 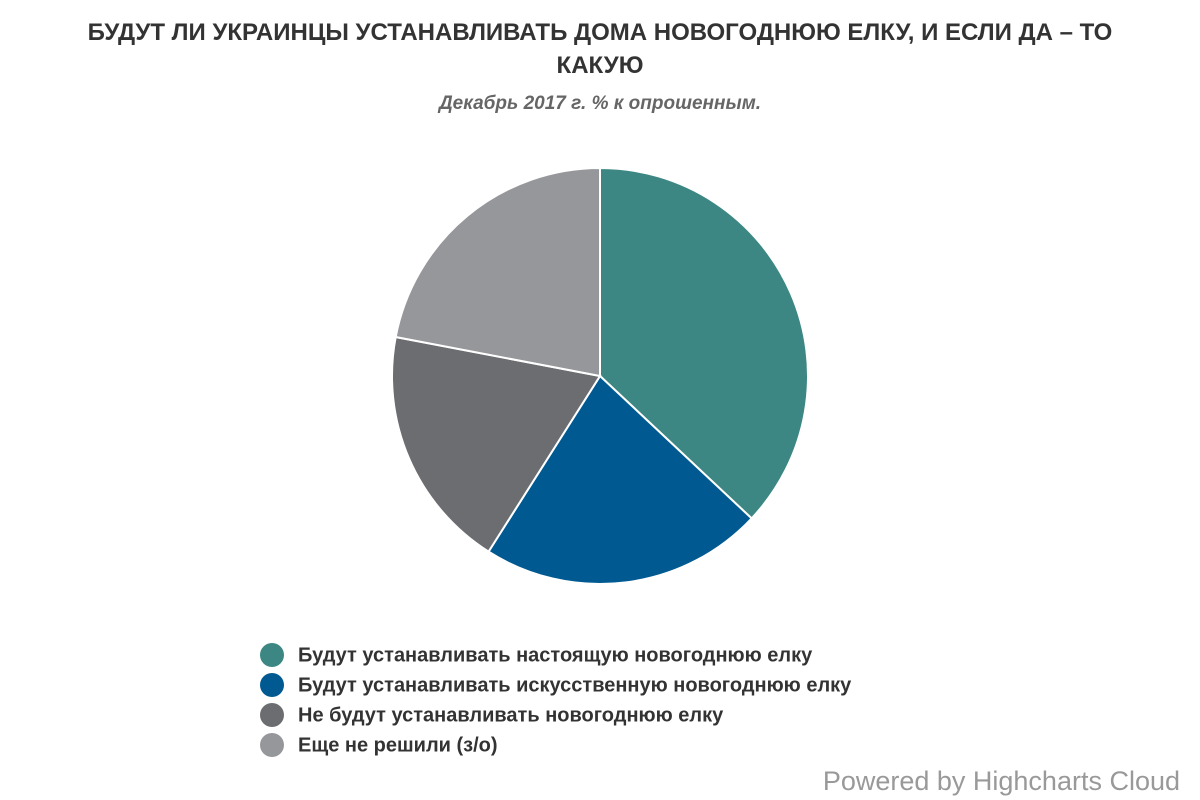 What do you see at coordinates (398, 745) in the screenshot?
I see `legend-label: Еще не решили (з/о)` at bounding box center [398, 745].